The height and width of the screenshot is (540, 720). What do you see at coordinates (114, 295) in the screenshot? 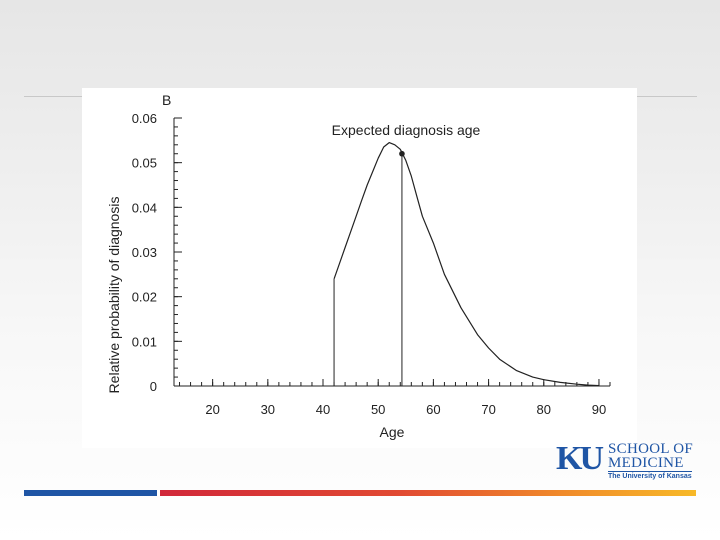
I see `y-axis-label: Relative probability of diagnosis` at bounding box center [114, 295].